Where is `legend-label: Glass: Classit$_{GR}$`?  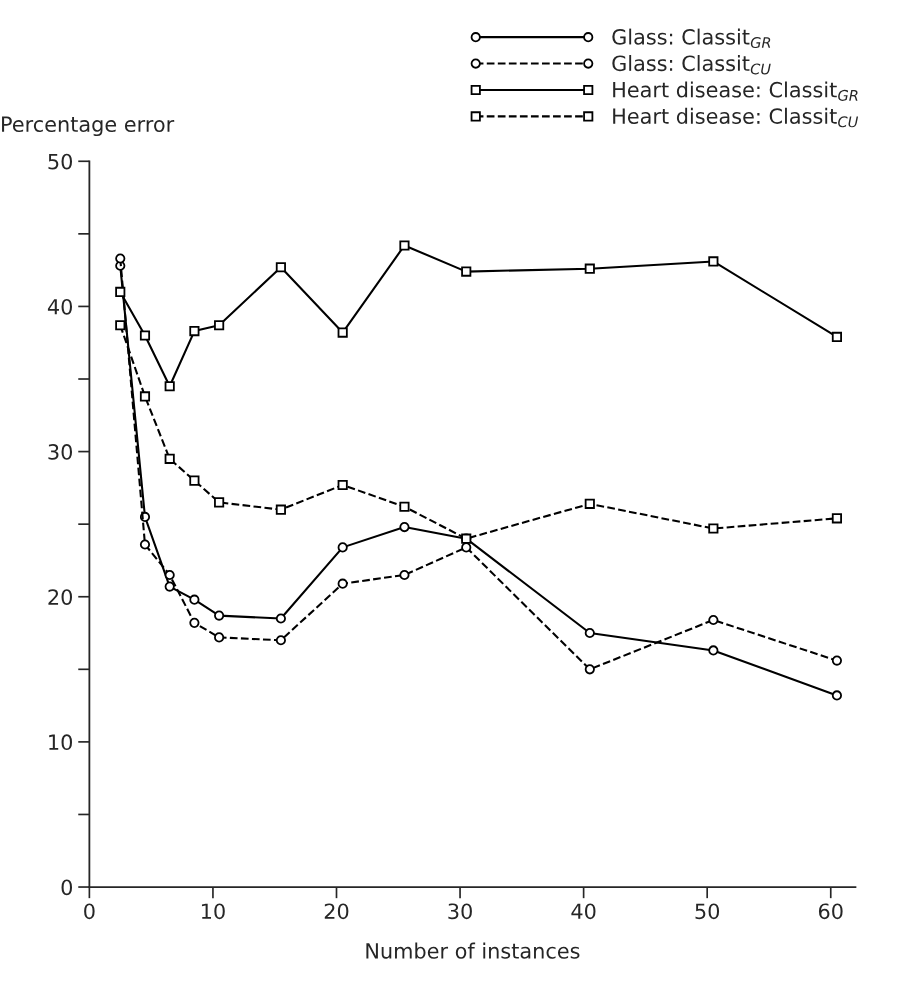 legend-label: Glass: Classit$_{GR}$ is located at coordinates (691, 38).